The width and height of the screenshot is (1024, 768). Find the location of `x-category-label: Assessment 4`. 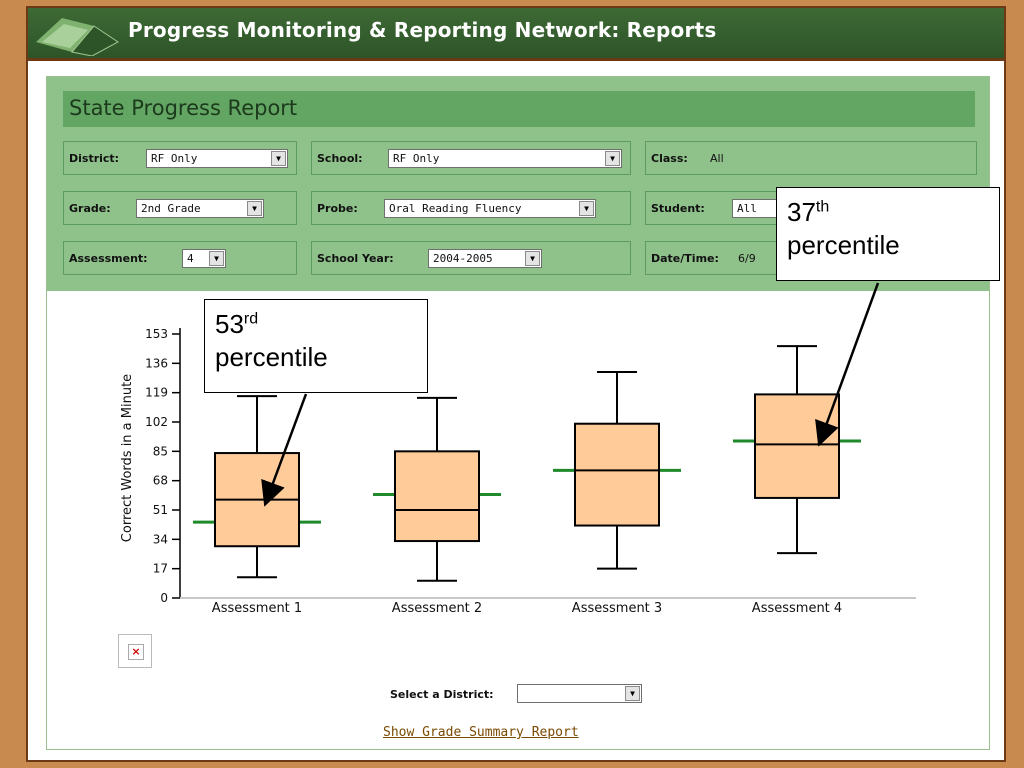

x-category-label: Assessment 4 is located at coordinates (797, 608).